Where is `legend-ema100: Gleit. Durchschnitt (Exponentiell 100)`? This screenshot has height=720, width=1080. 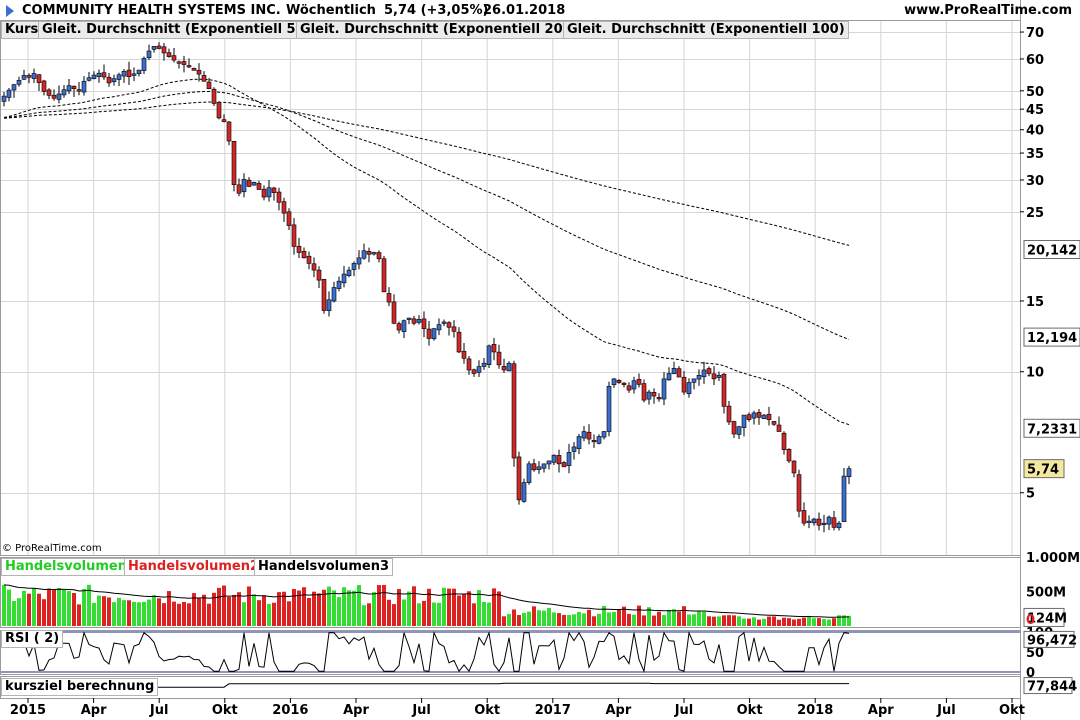
legend-ema100: Gleit. Durchschnitt (Exponentiell 100) is located at coordinates (706, 30).